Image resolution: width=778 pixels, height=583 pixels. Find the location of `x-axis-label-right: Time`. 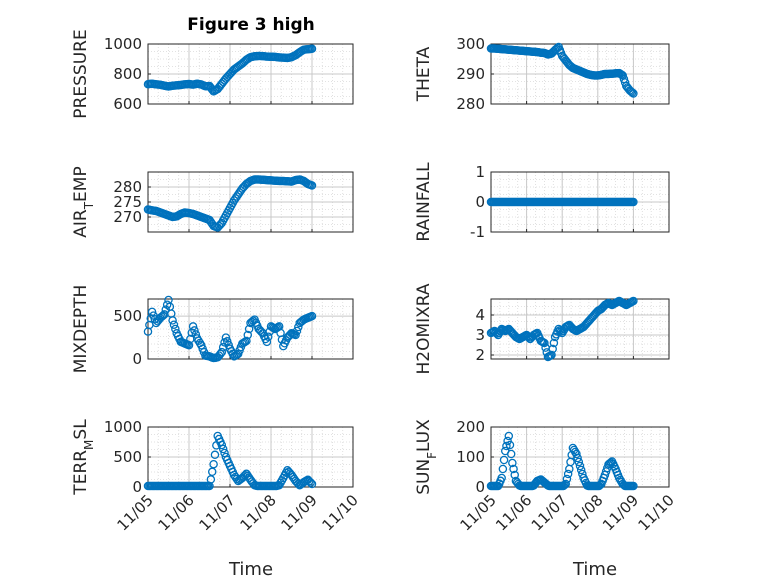

x-axis-label-right: Time is located at coordinates (594, 569).